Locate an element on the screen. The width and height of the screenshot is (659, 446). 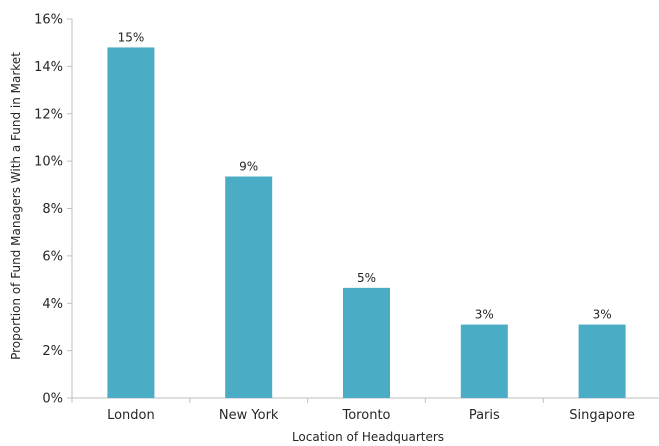
bar-london is located at coordinates (131, 223).